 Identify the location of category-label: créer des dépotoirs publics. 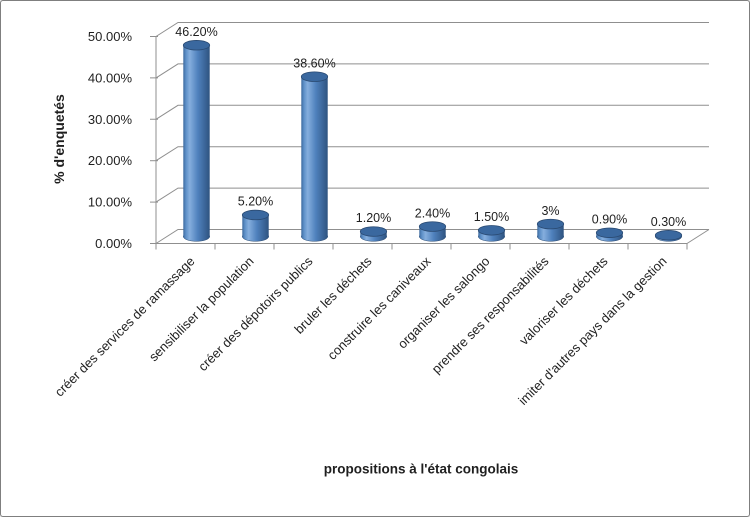
(255, 313).